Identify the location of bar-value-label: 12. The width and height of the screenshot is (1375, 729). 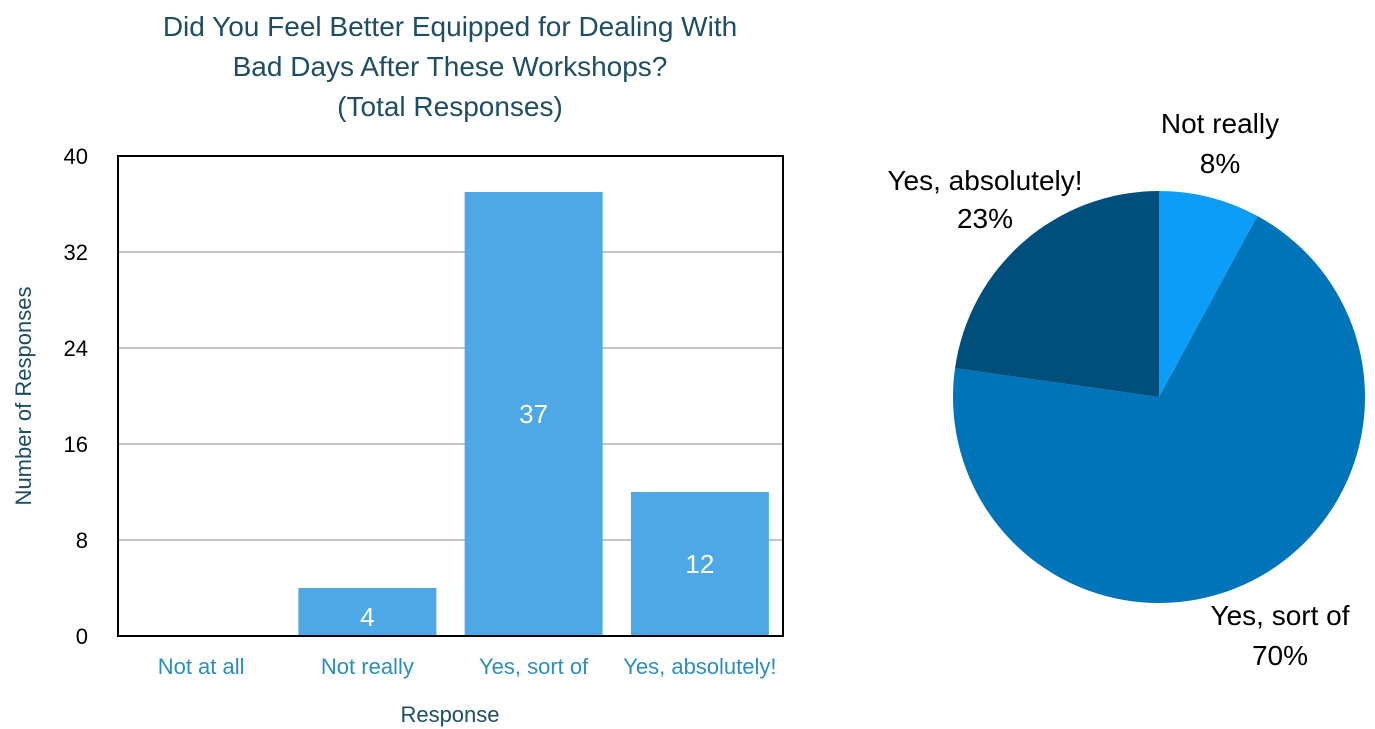
(699, 564).